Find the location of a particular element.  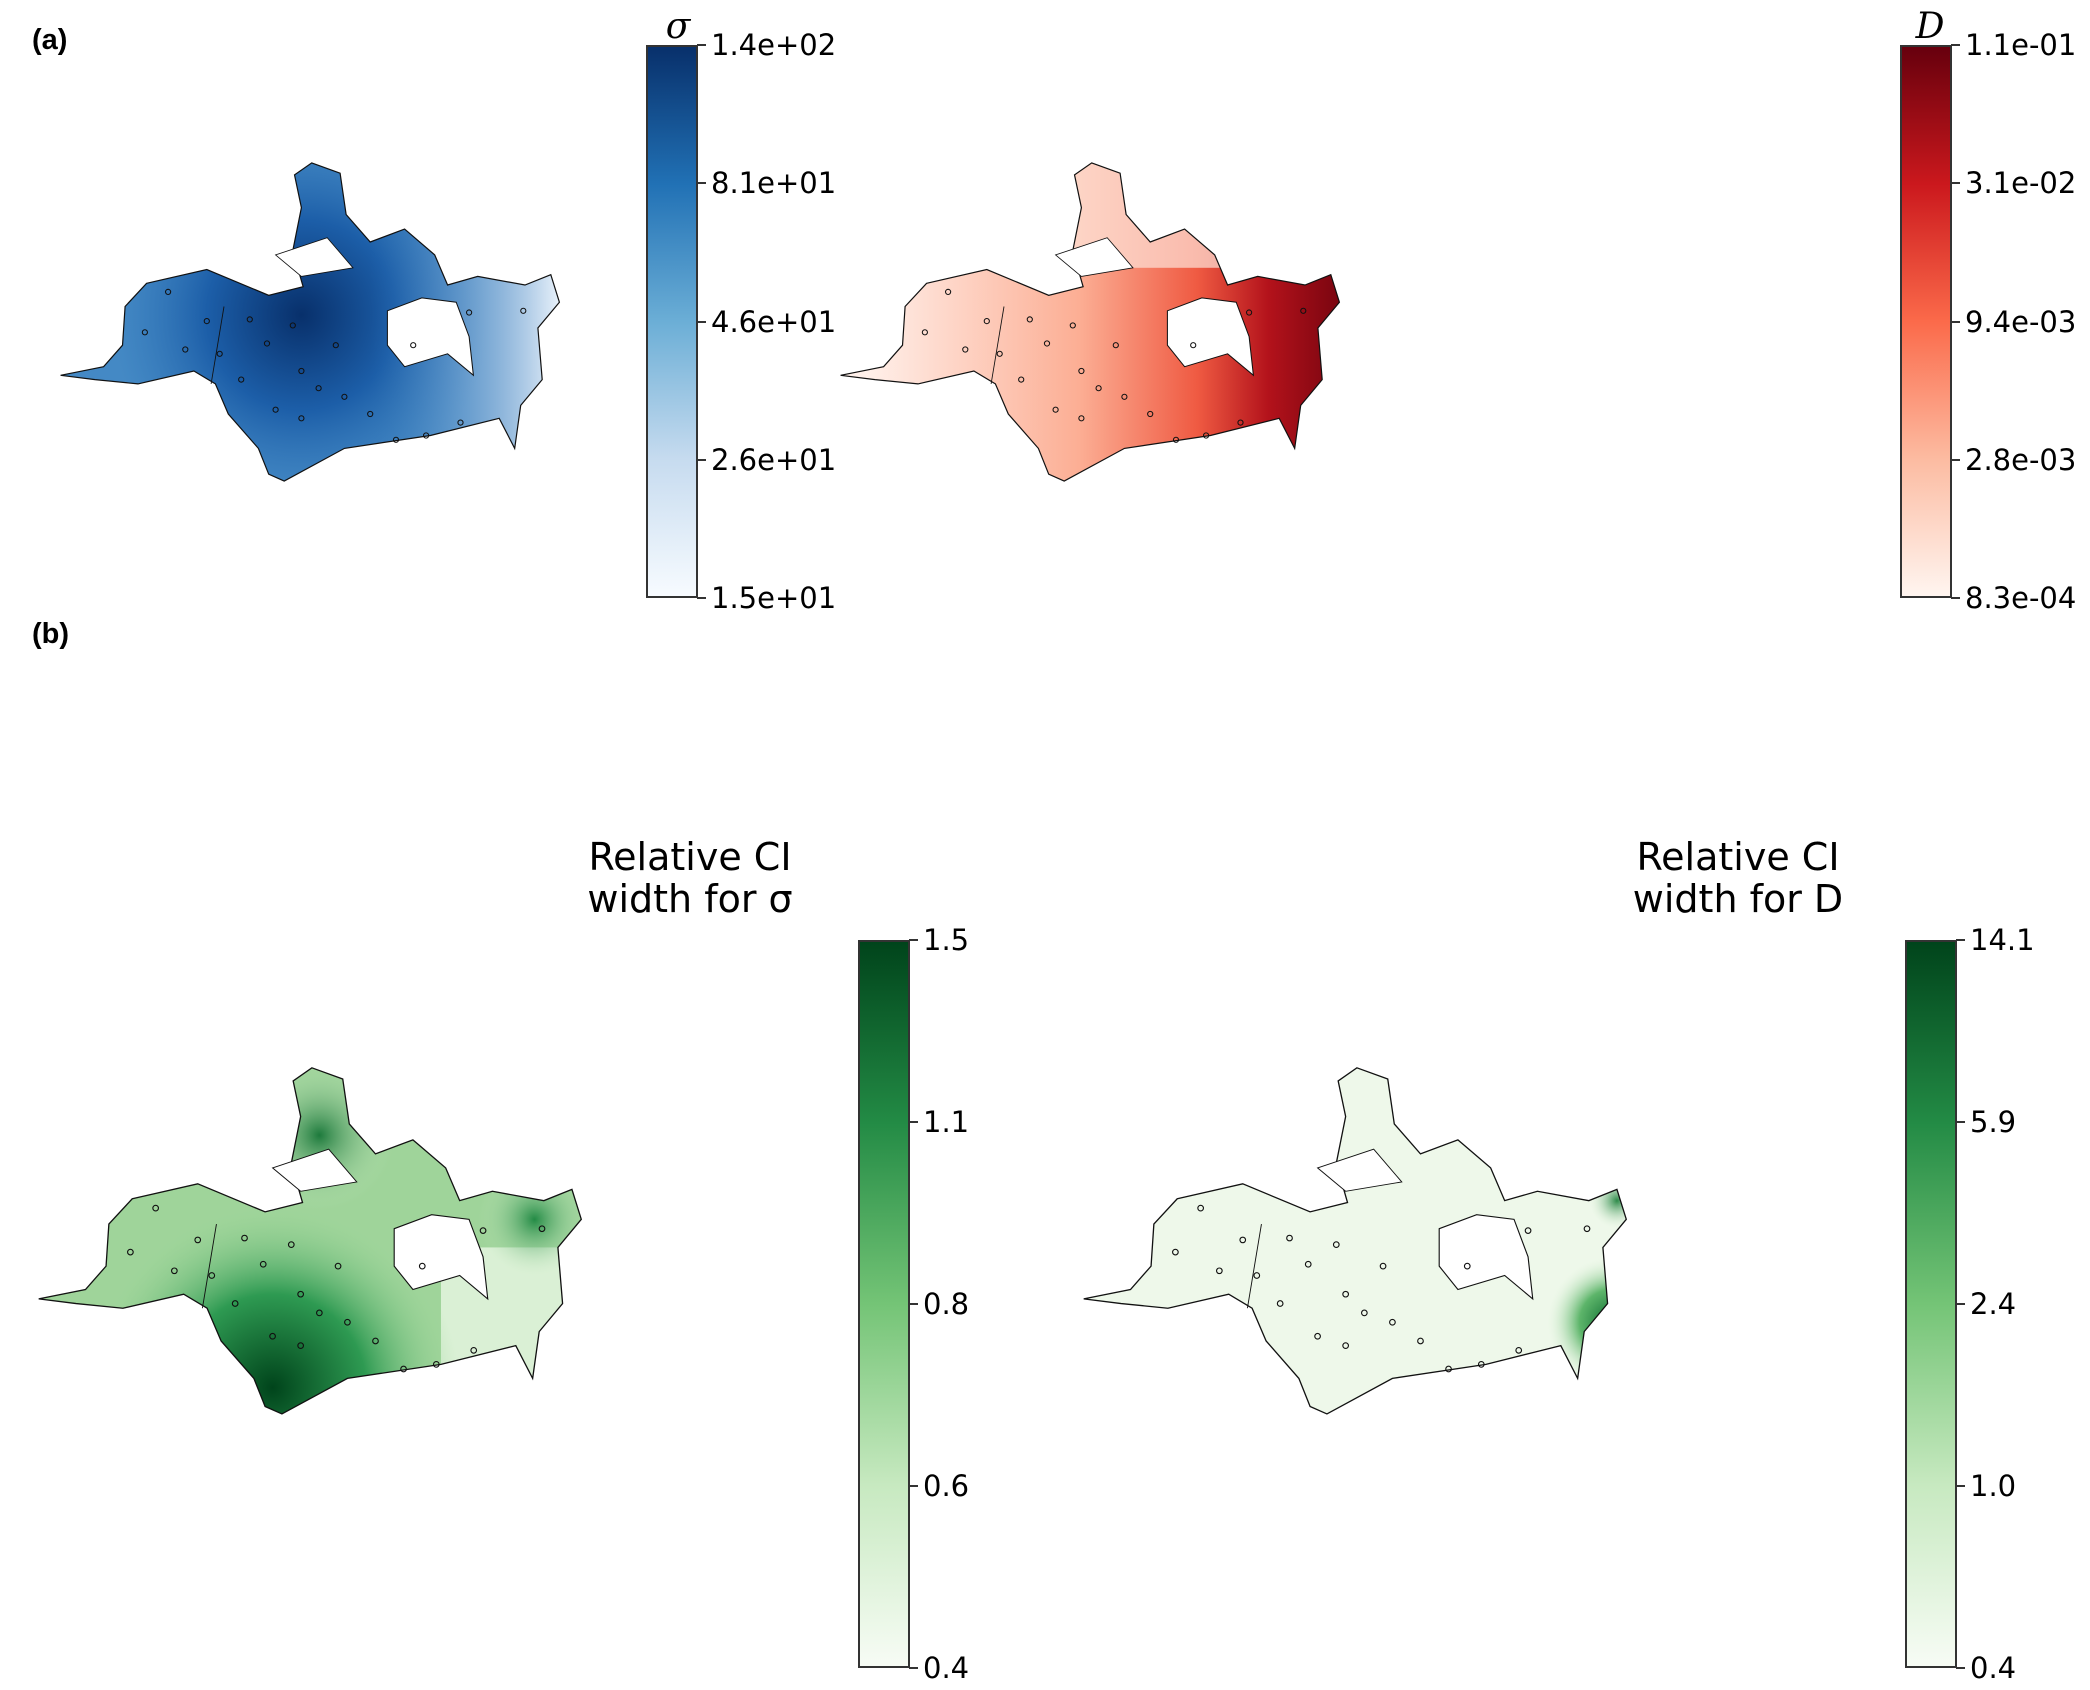

ci-sigma-colorbar-title: Relative CI width for σ is located at coordinates (690, 878).